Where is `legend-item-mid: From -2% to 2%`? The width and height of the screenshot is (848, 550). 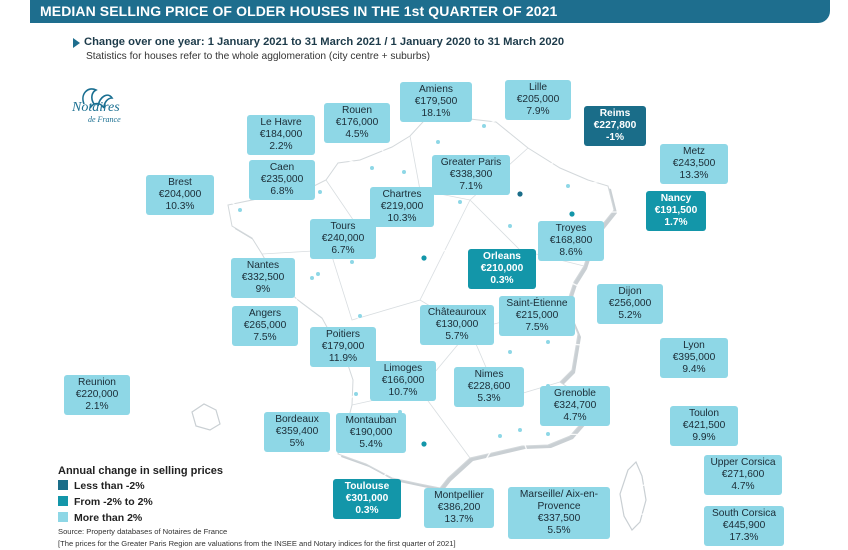 legend-item-mid: From -2% to 2% is located at coordinates (105, 502).